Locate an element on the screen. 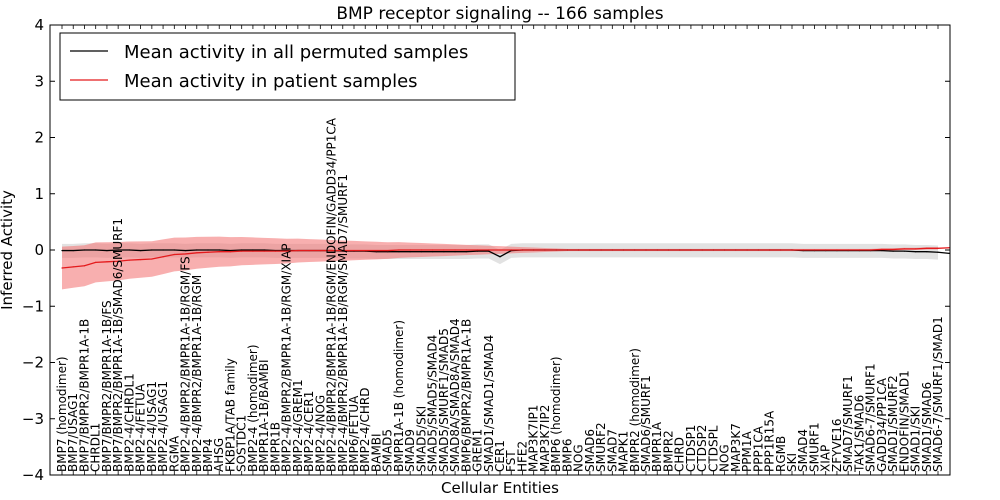  entity-label: NOG is located at coordinates (579, 458).